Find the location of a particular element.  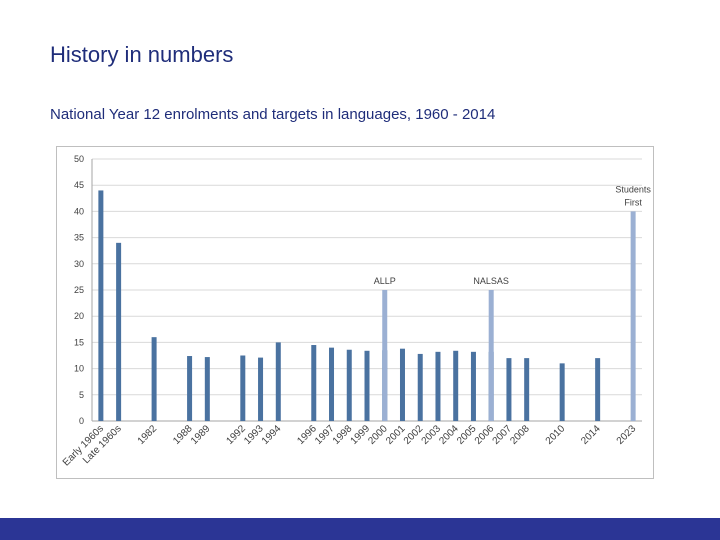

annotation-label: NALSAS is located at coordinates (491, 281).